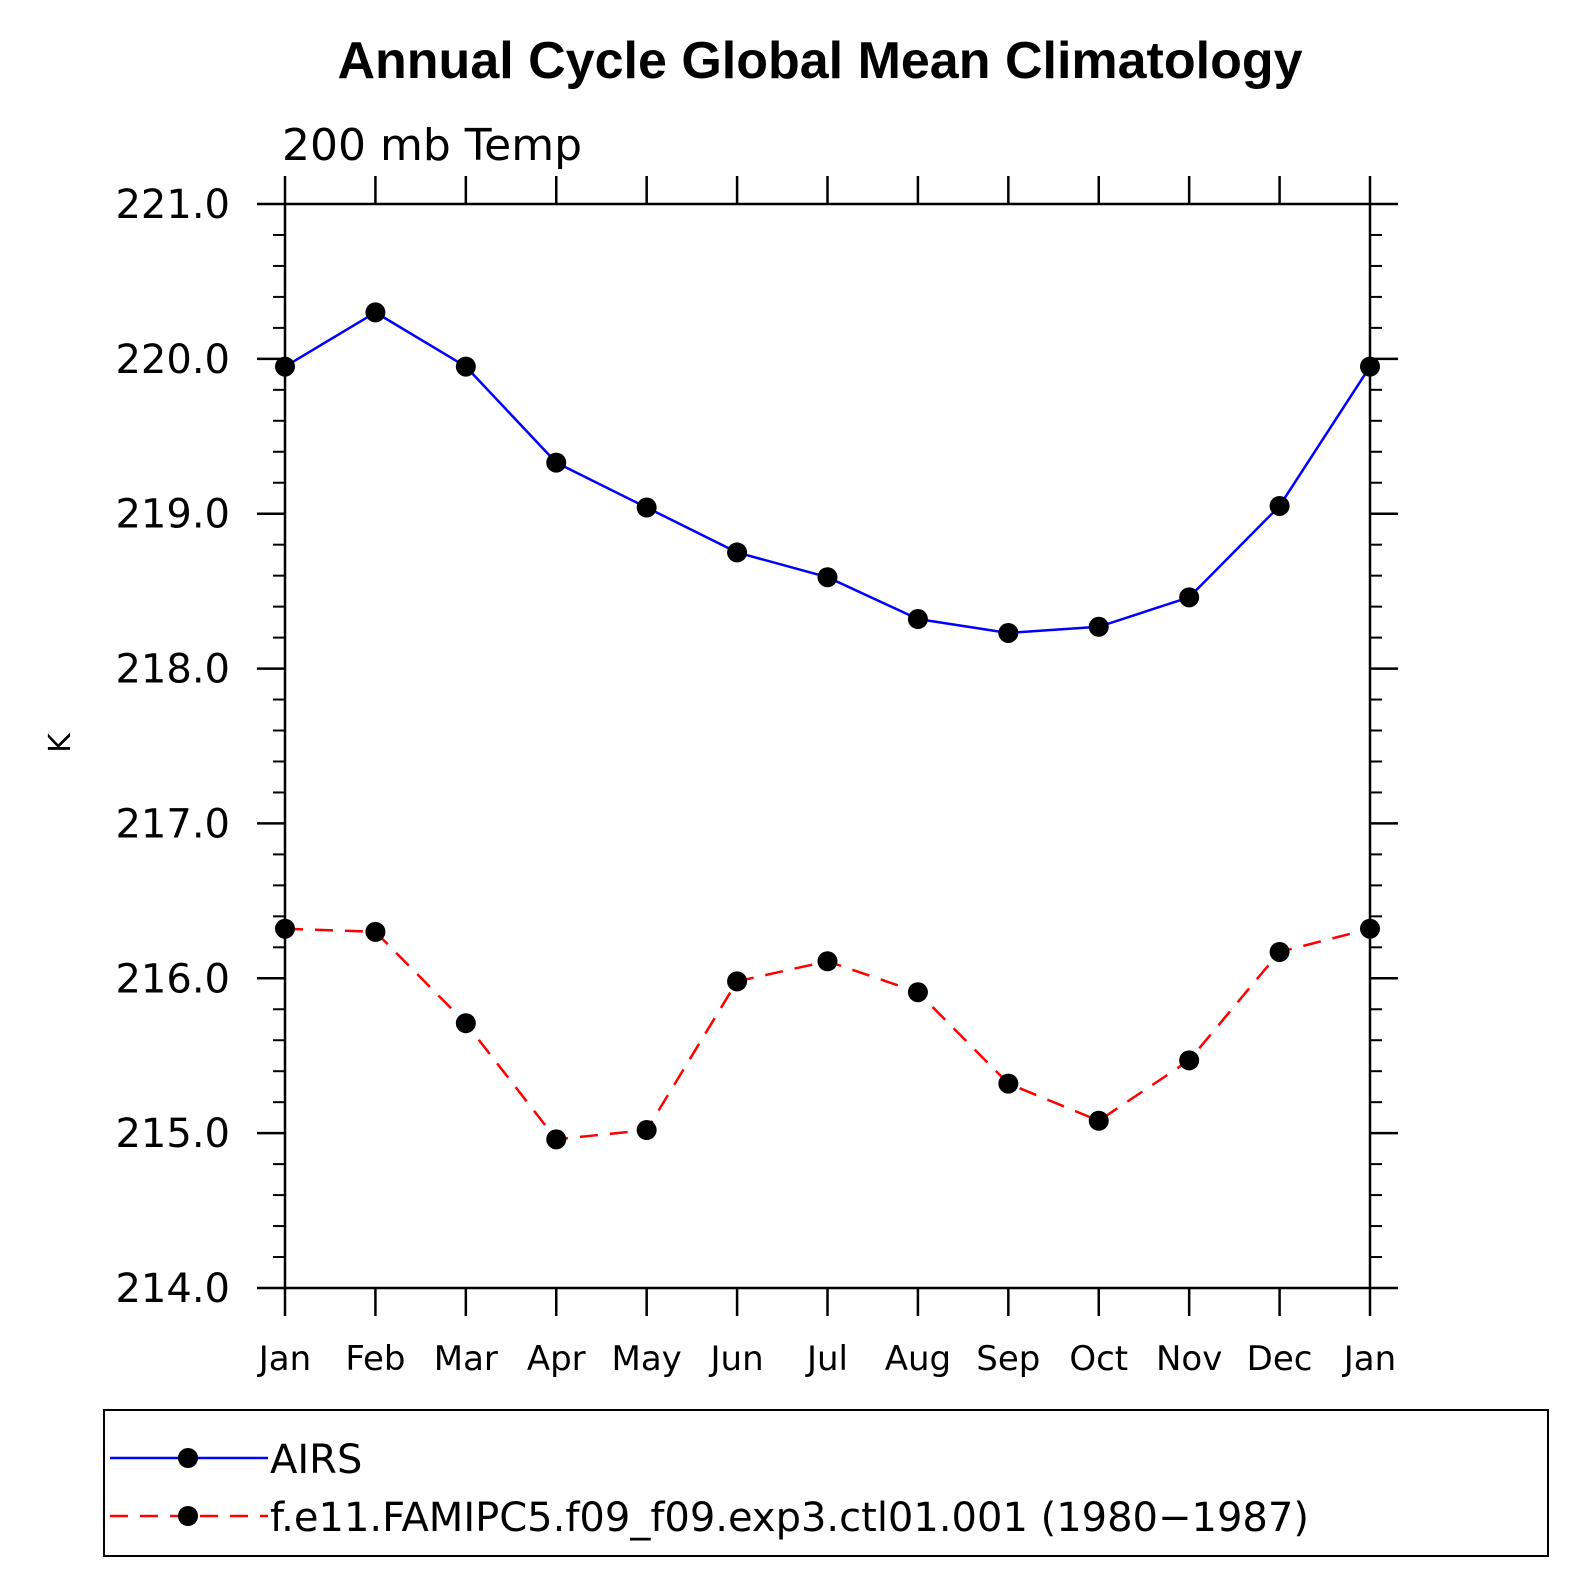 This screenshot has width=1591, height=1591. Describe the element at coordinates (60, 742) in the screenshot. I see `y-axis-label: K` at that location.